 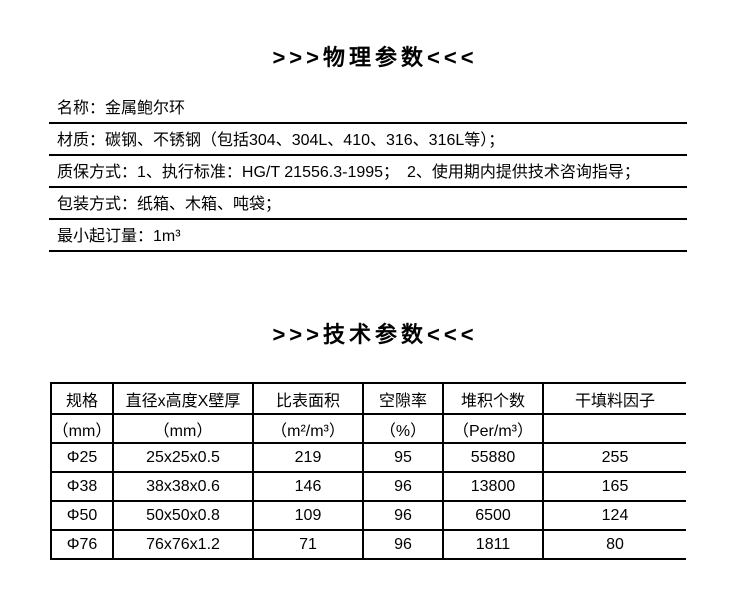 I want to click on table-cell: Φ50, so click(x=82, y=516).